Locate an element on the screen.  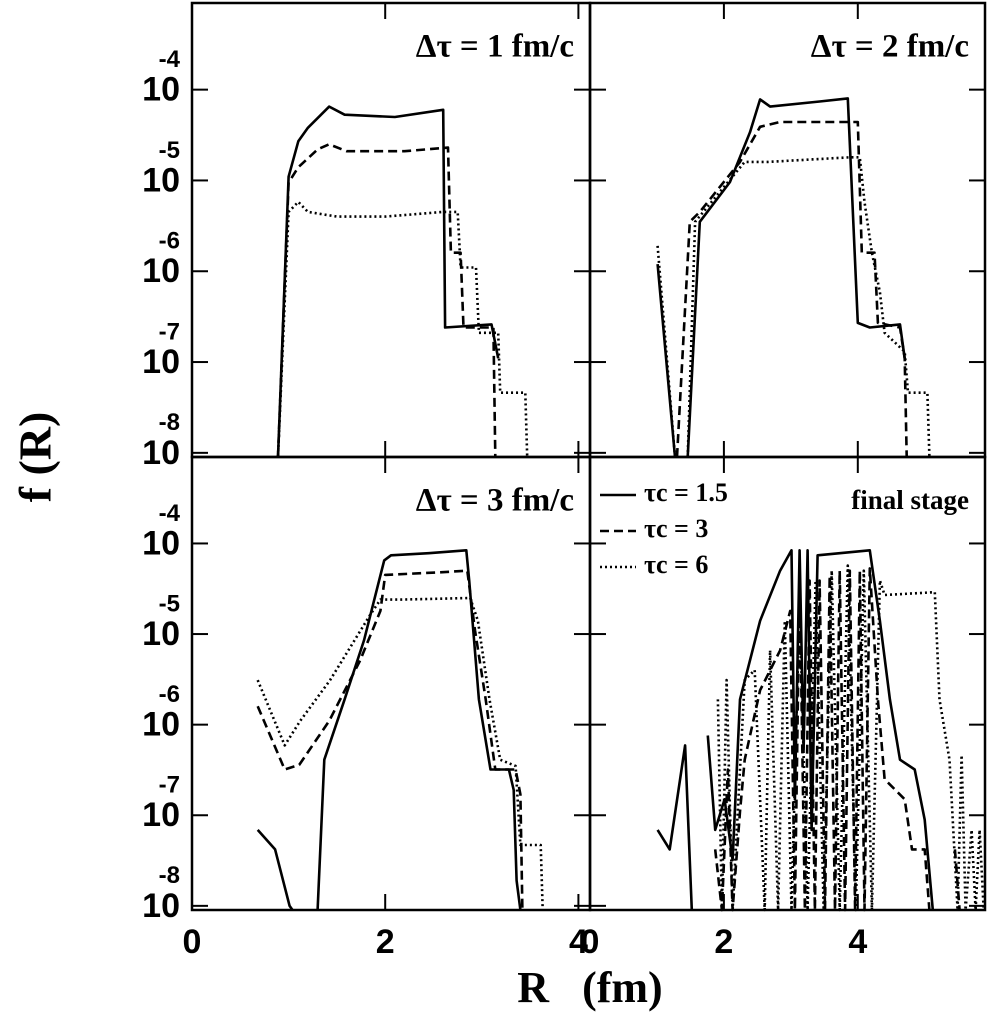
legend-label: τc = 3 is located at coordinates (676, 528).